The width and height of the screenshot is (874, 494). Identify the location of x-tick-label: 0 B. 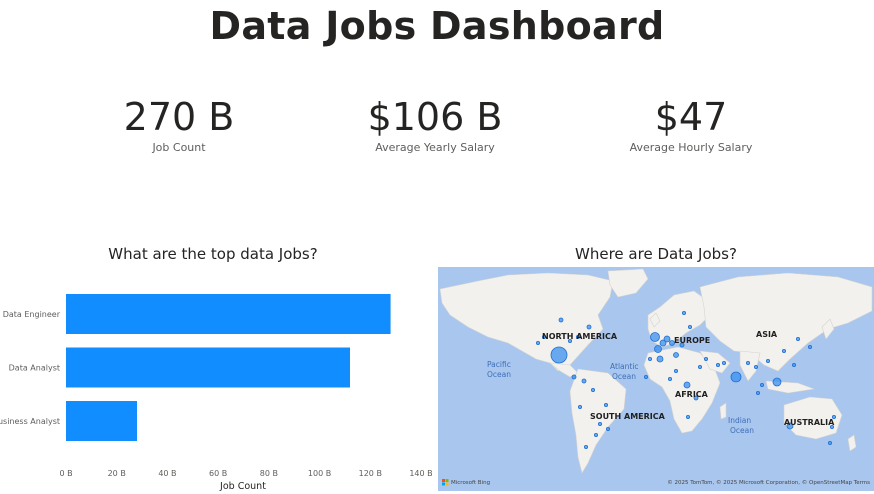
(65, 473).